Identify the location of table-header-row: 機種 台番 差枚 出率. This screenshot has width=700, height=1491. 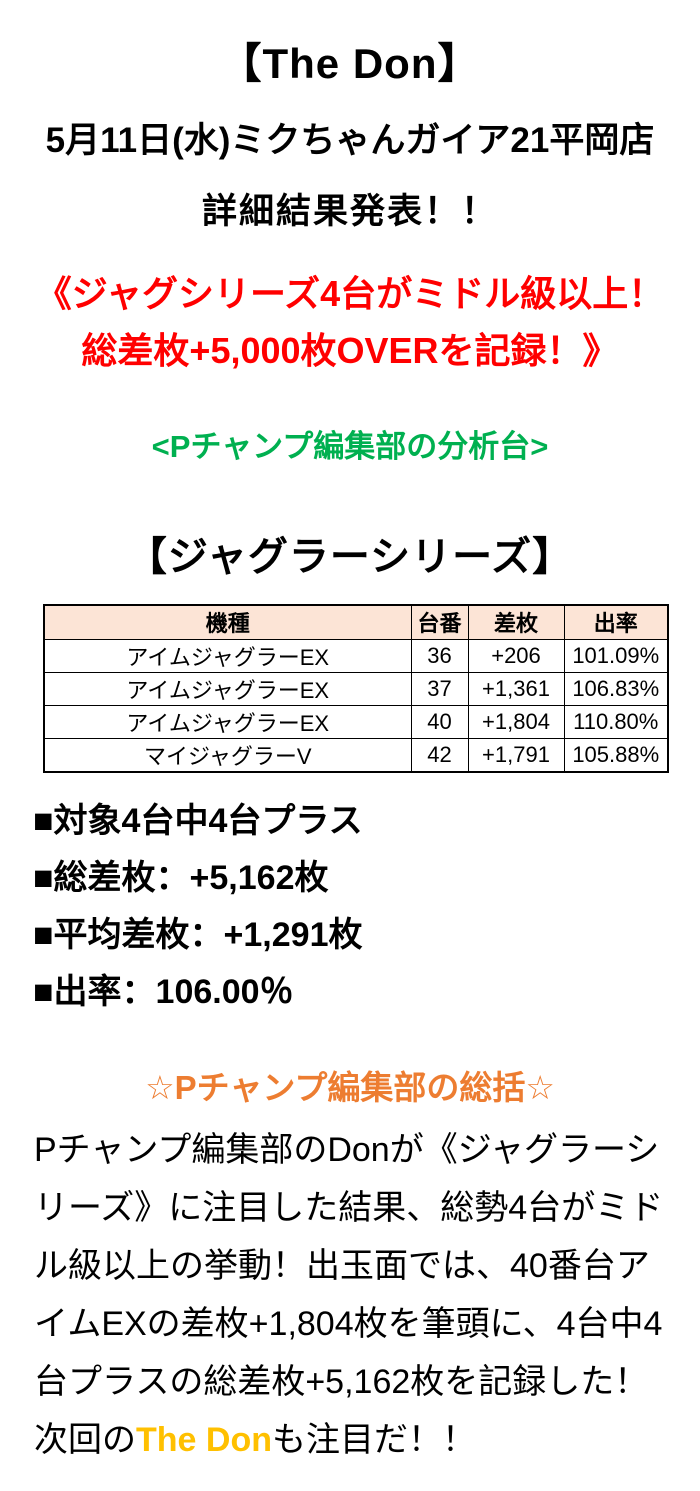
(356, 622).